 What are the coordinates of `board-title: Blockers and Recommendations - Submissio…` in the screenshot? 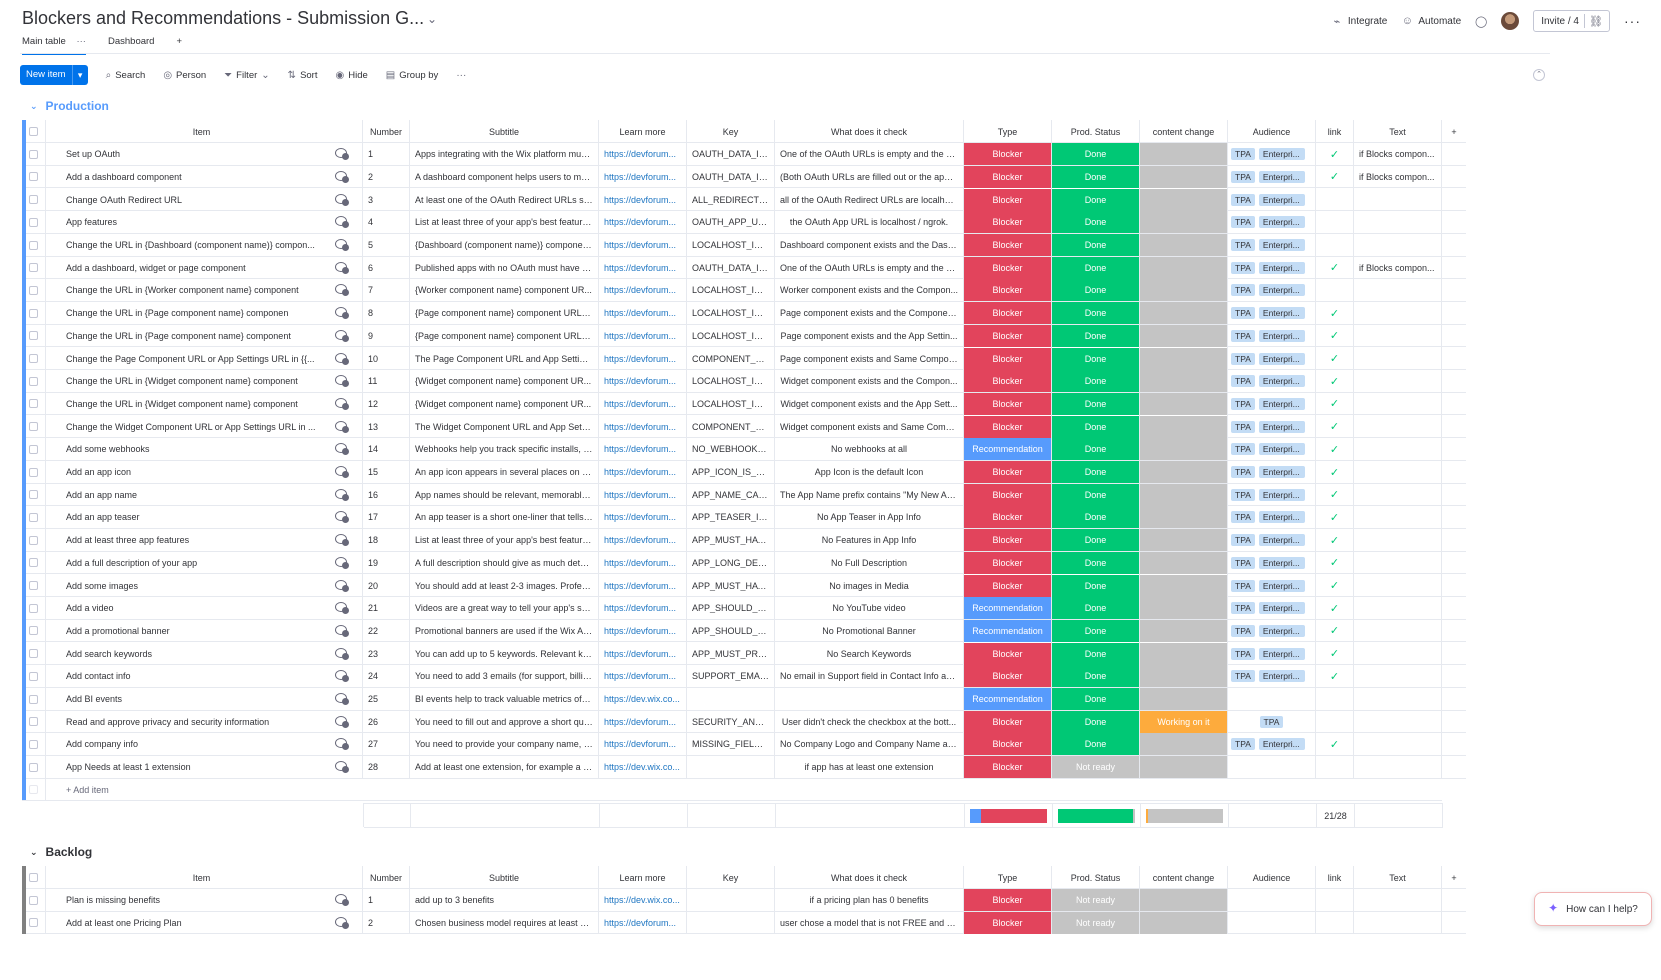 It's located at (223, 18).